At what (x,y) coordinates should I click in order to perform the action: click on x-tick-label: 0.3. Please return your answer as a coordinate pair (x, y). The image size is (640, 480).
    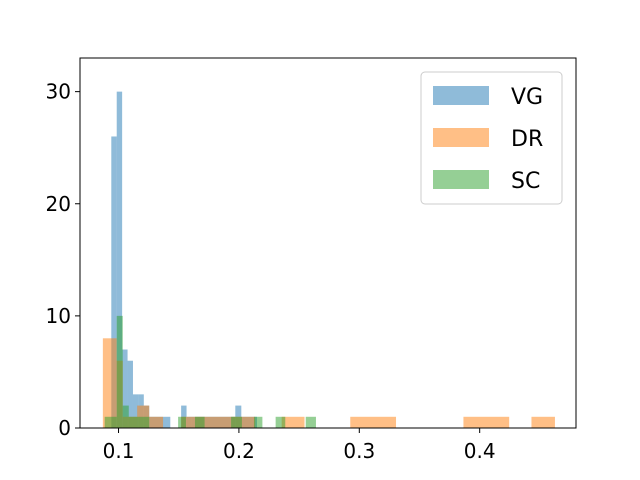
    Looking at the image, I should click on (359, 451).